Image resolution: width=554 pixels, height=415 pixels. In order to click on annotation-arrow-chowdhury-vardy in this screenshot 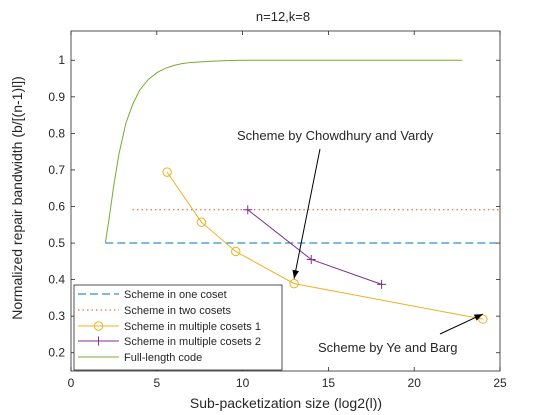, I will do `click(306, 213)`.